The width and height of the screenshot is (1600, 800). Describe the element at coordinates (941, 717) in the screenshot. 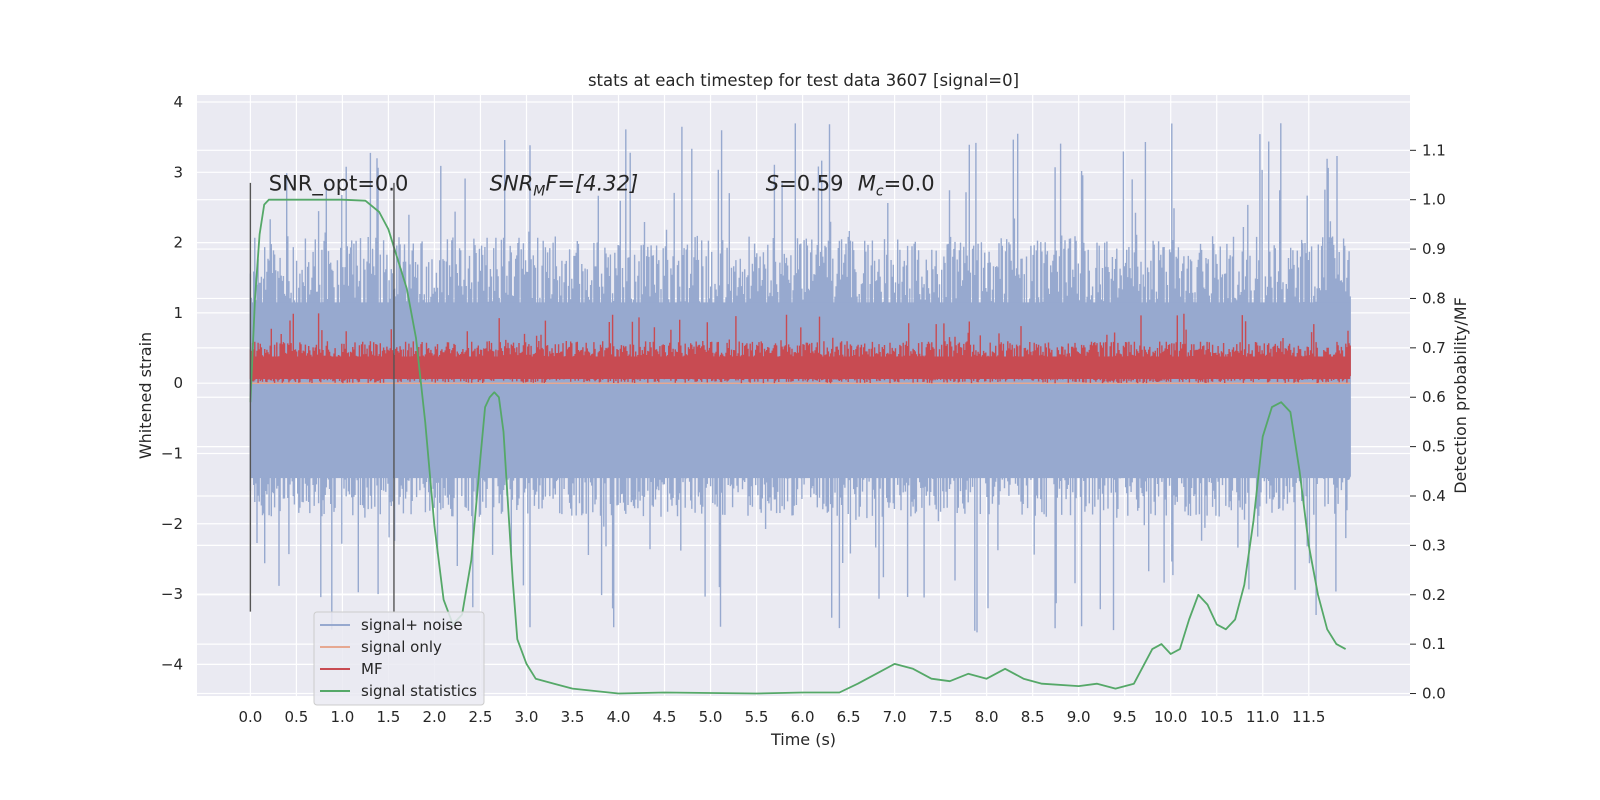

I see `x-tick-label: 7.5` at that location.